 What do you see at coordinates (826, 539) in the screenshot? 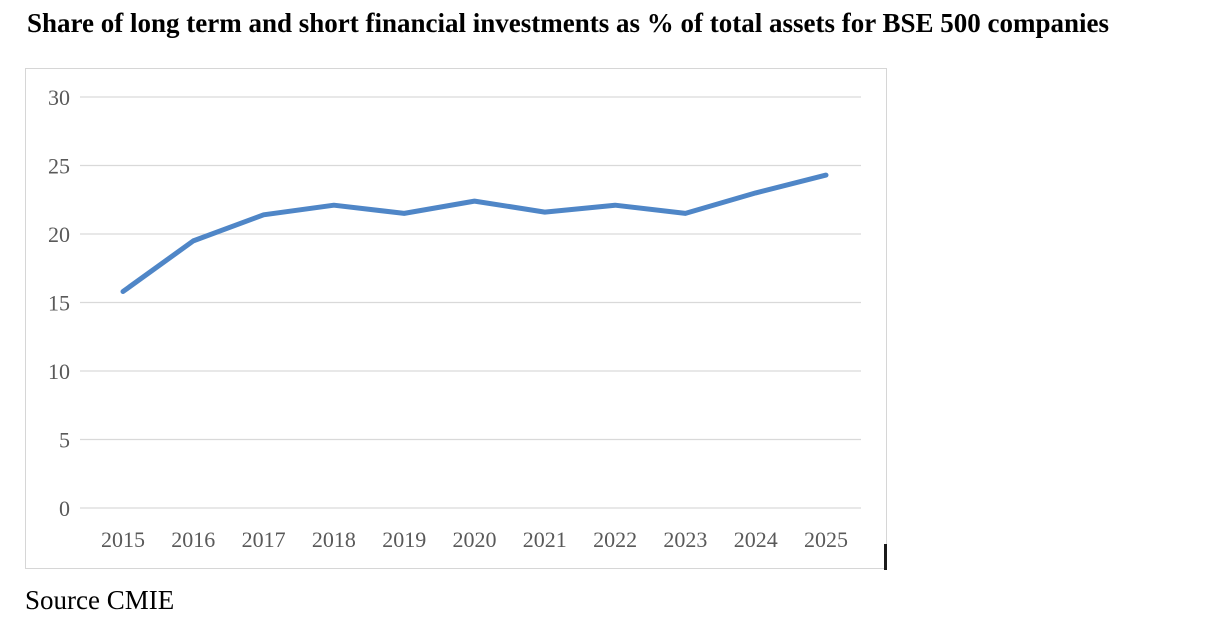
I see `x-tick-label: 2025` at bounding box center [826, 539].